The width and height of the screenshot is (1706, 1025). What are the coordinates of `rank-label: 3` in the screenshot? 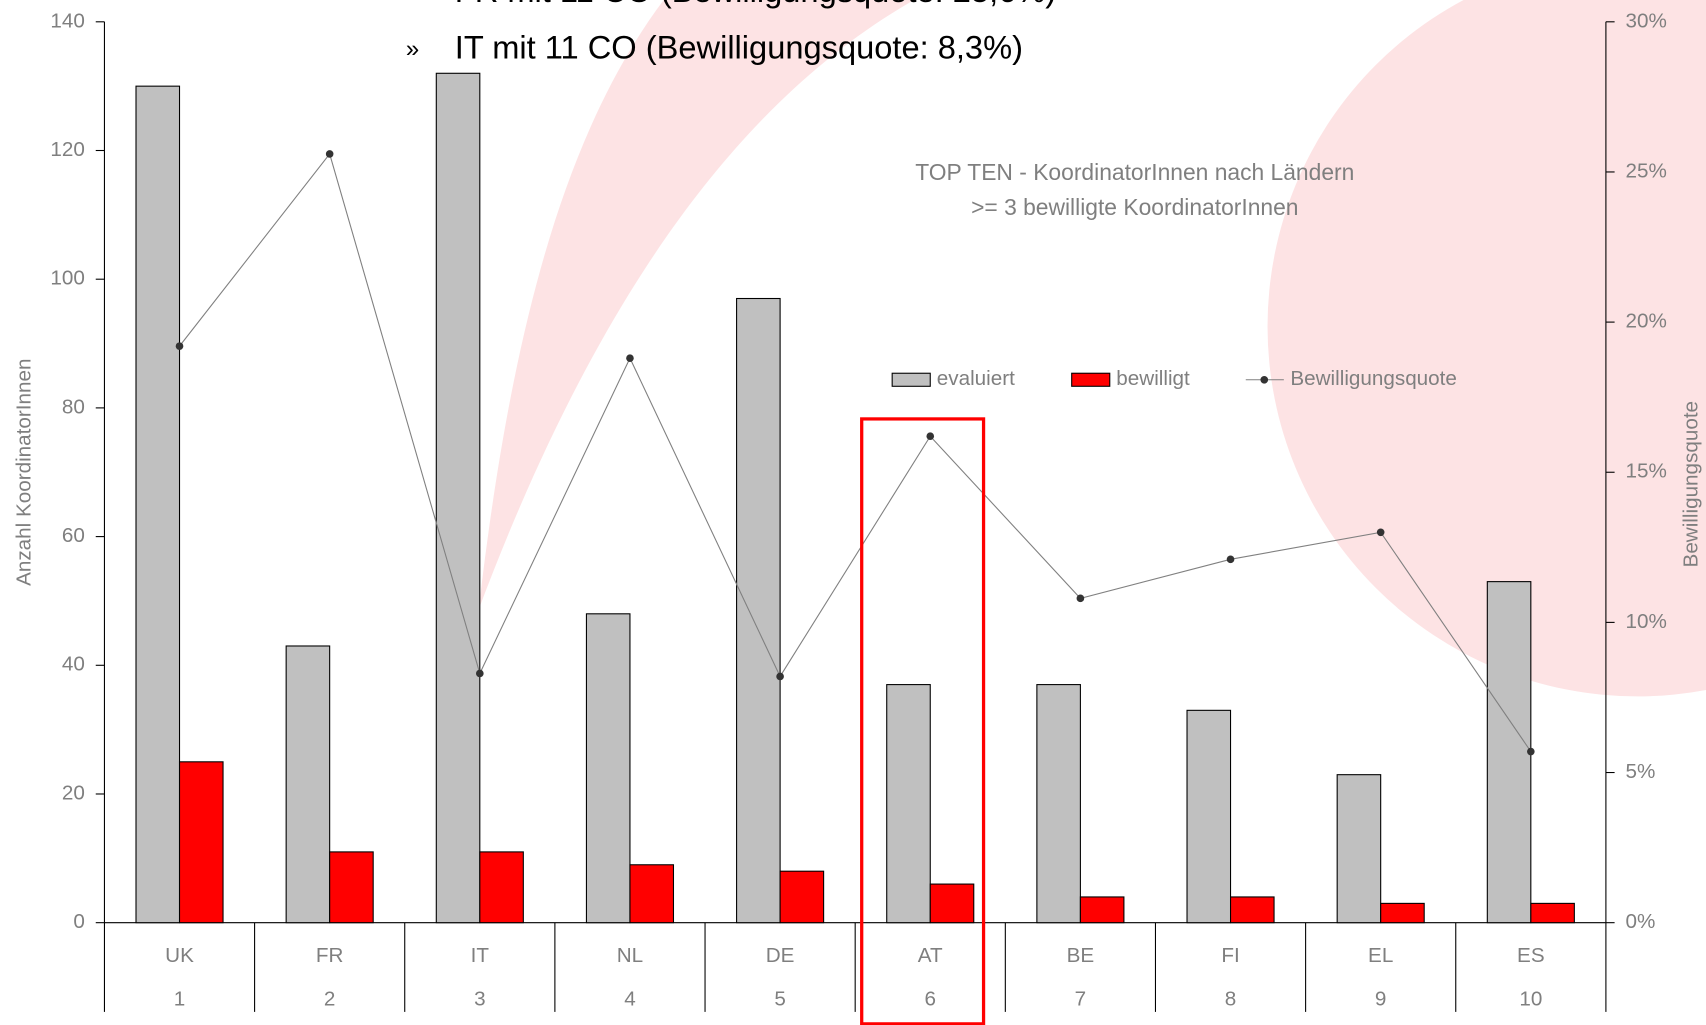 It's located at (480, 998).